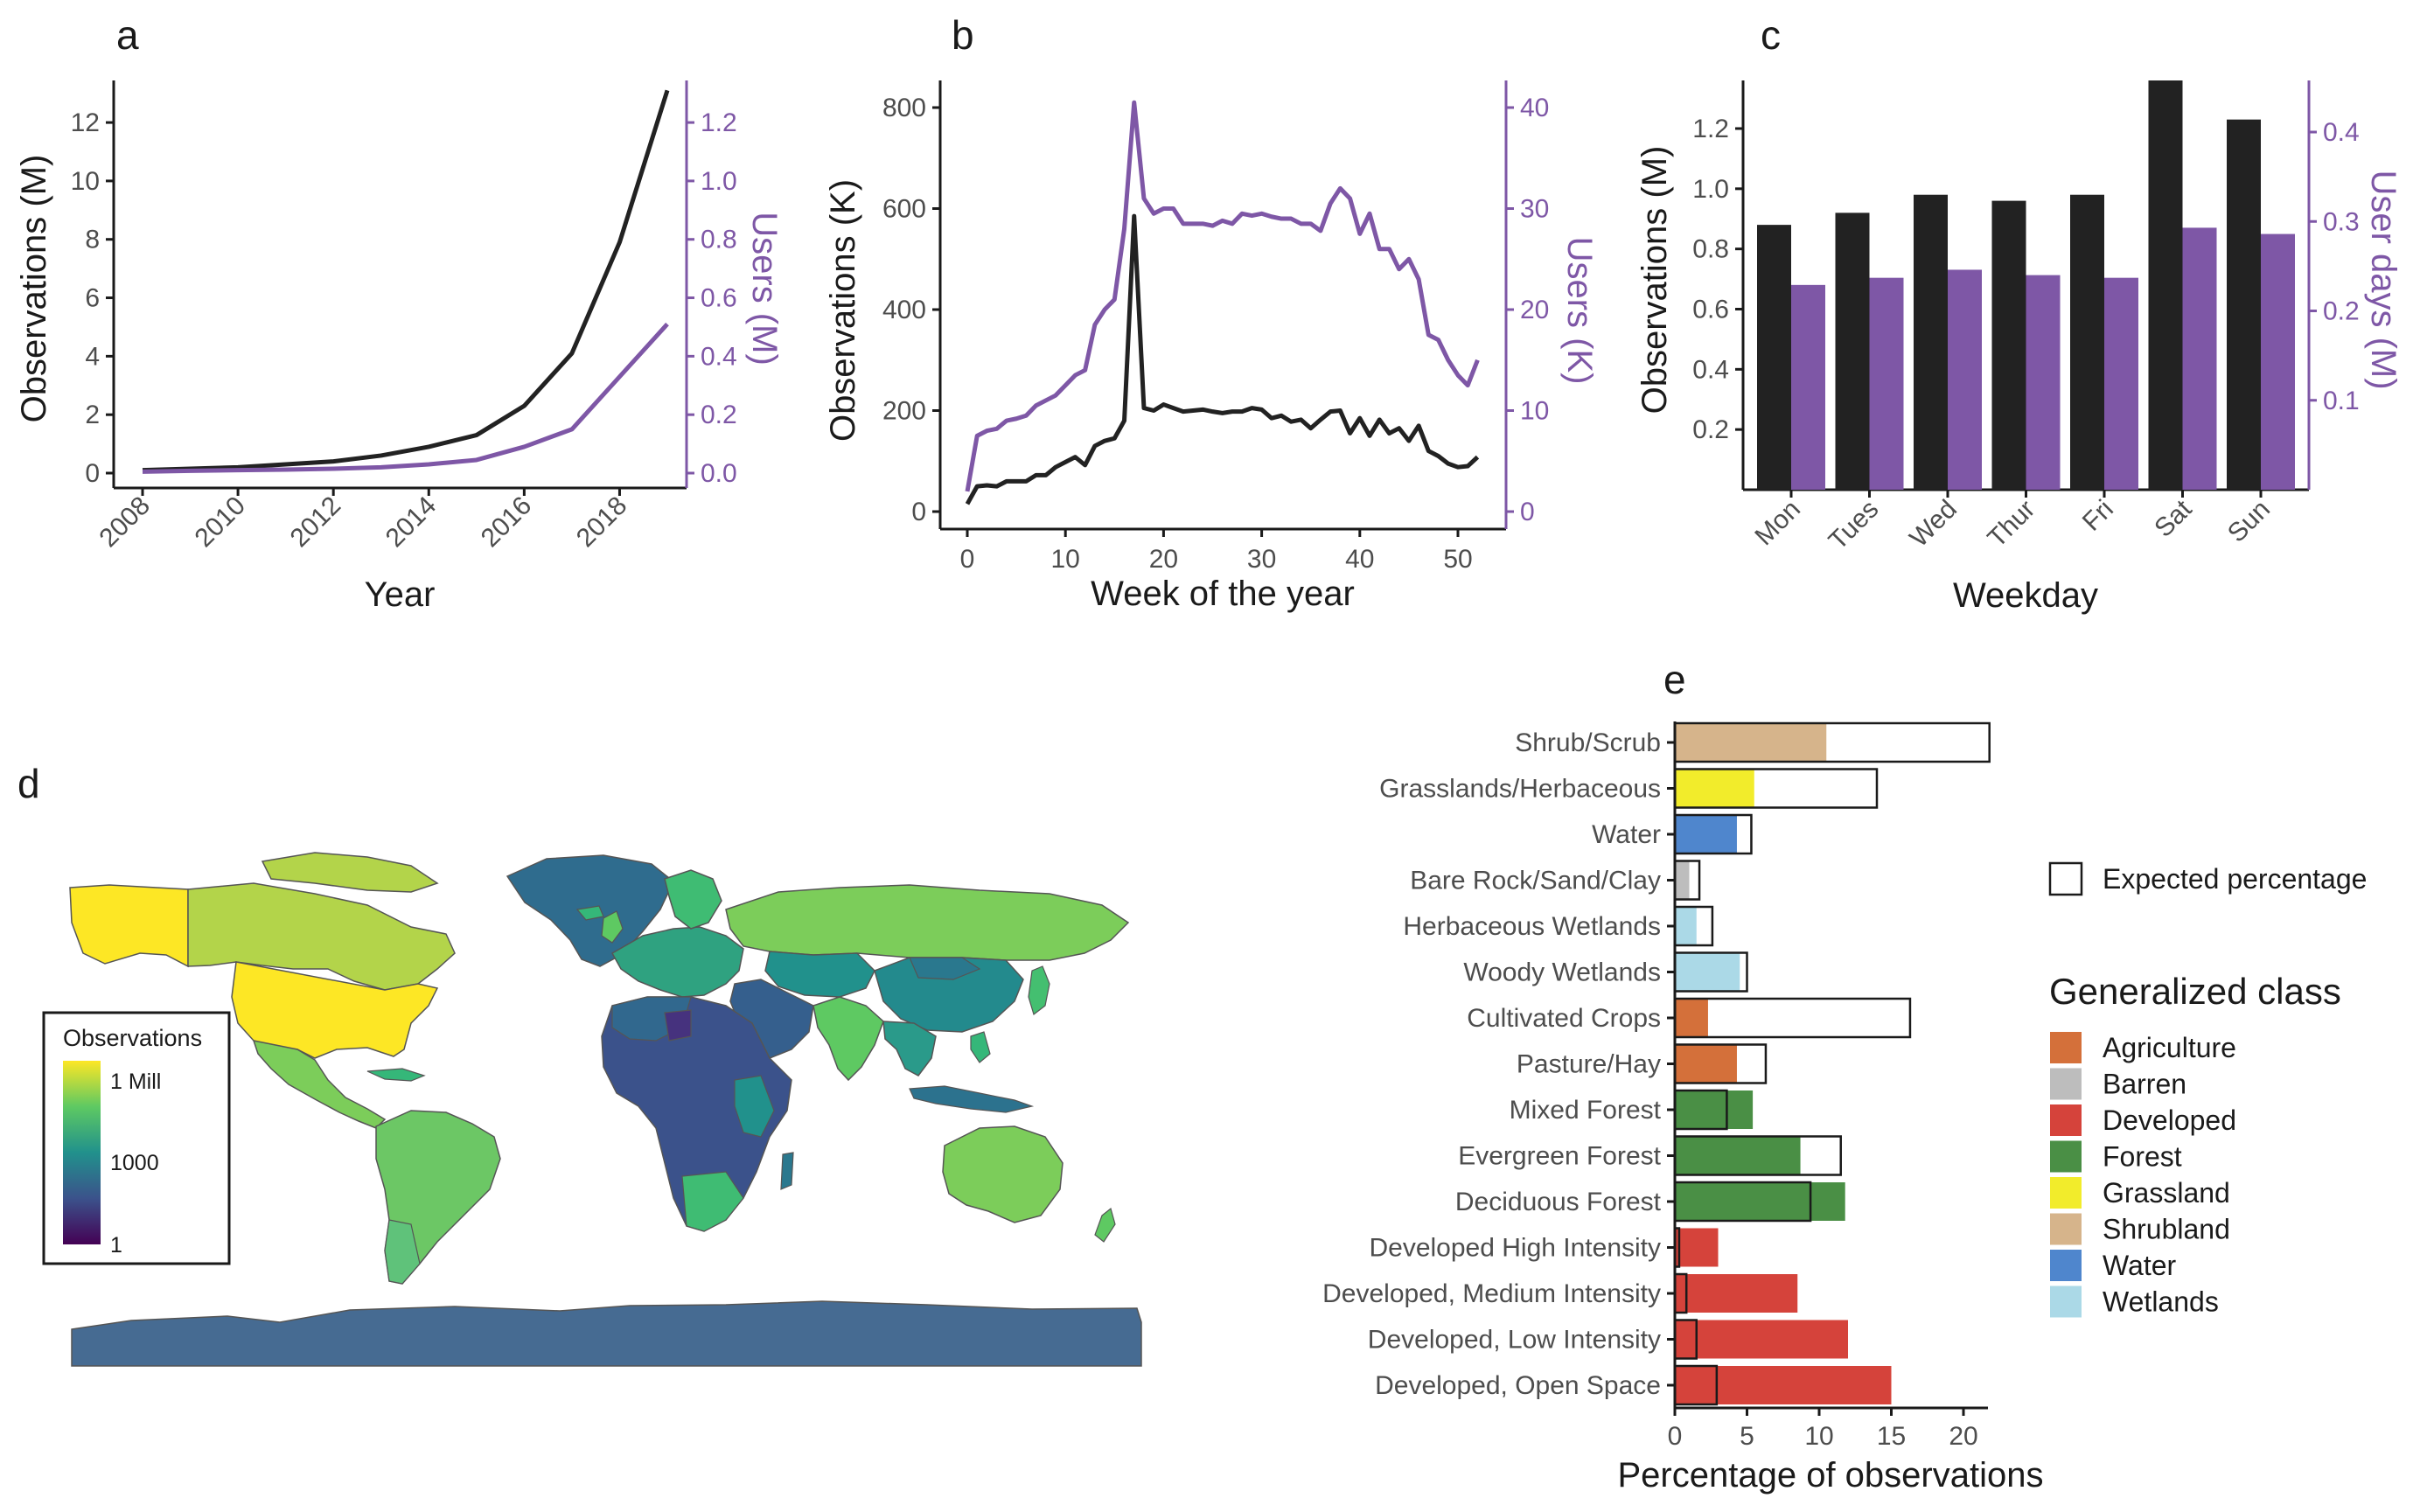 This screenshot has width=2420, height=1512. I want to click on a-xlabel: Year, so click(401, 595).